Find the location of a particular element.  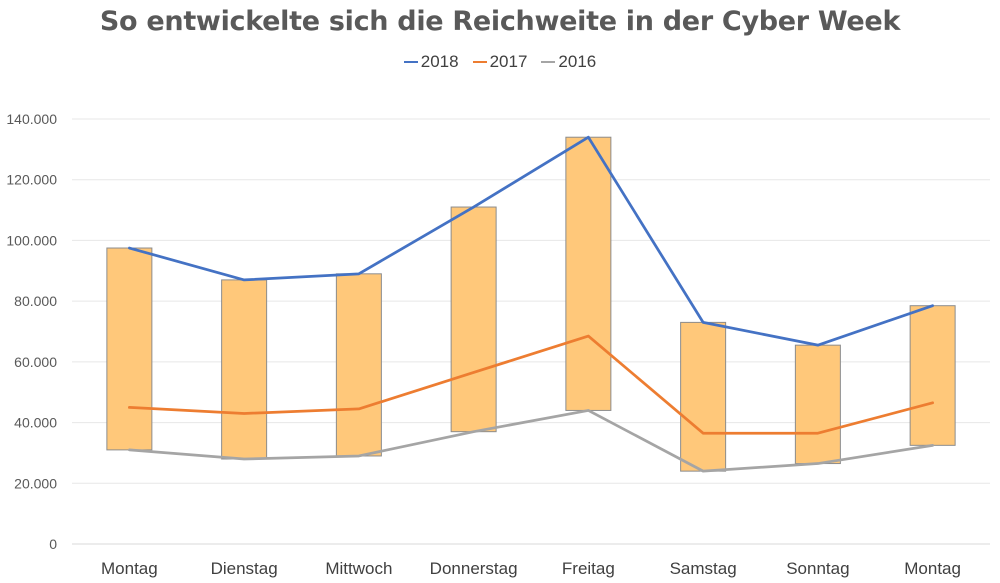

legend-swatch-2017 is located at coordinates (479, 62).